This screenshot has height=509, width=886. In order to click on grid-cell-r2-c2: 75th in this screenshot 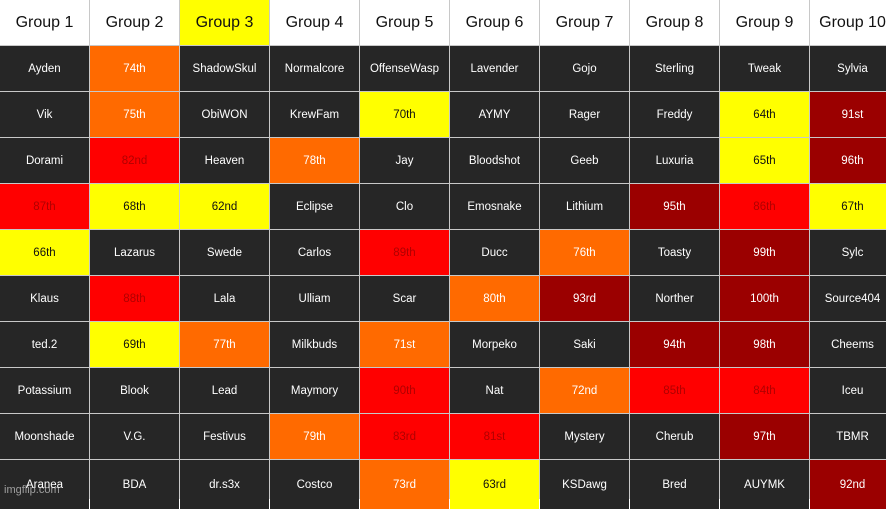, I will do `click(134, 114)`.